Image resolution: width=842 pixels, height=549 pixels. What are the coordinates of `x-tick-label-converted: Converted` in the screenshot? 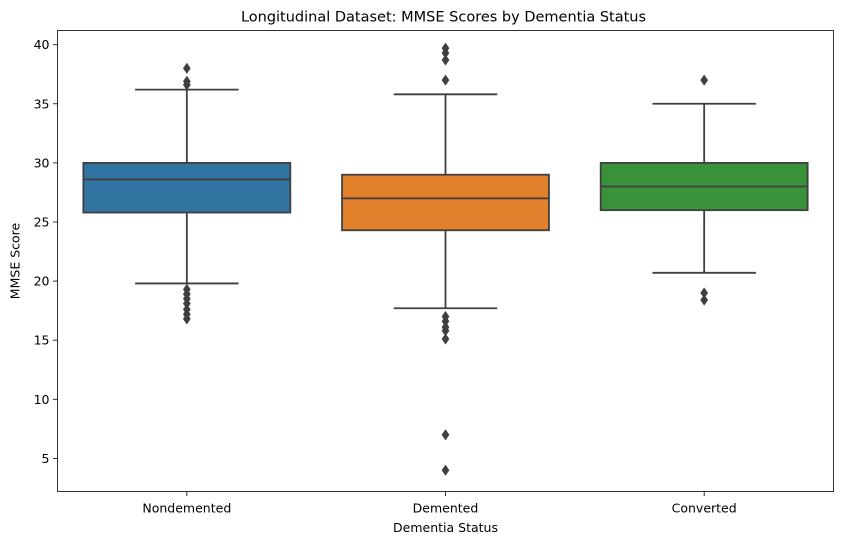 It's located at (704, 508).